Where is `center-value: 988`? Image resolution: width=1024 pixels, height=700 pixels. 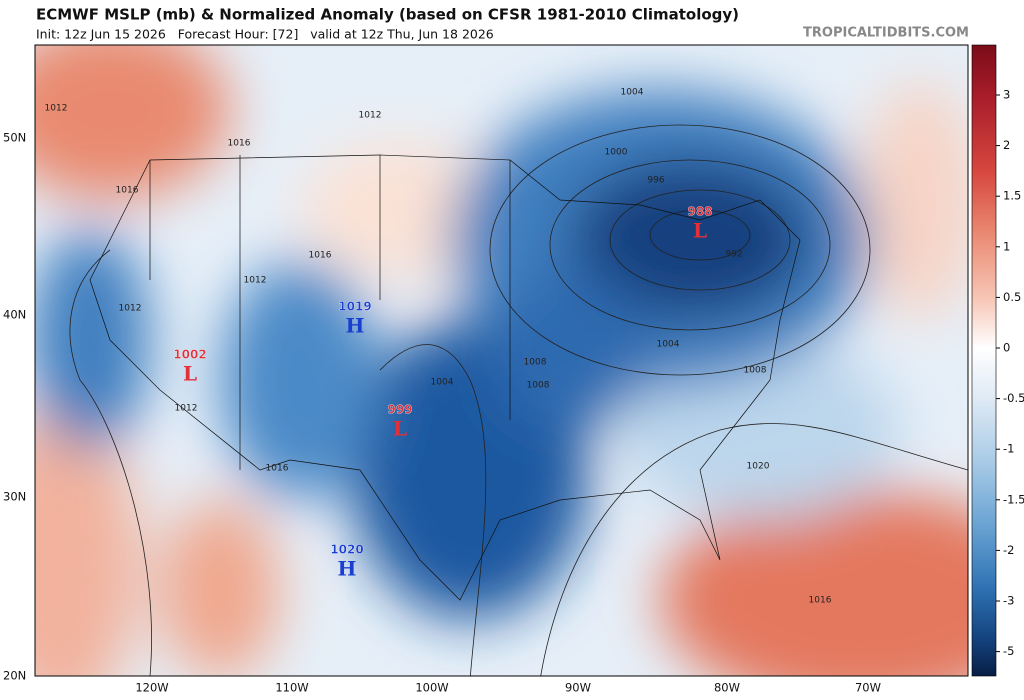 center-value: 988 is located at coordinates (699, 212).